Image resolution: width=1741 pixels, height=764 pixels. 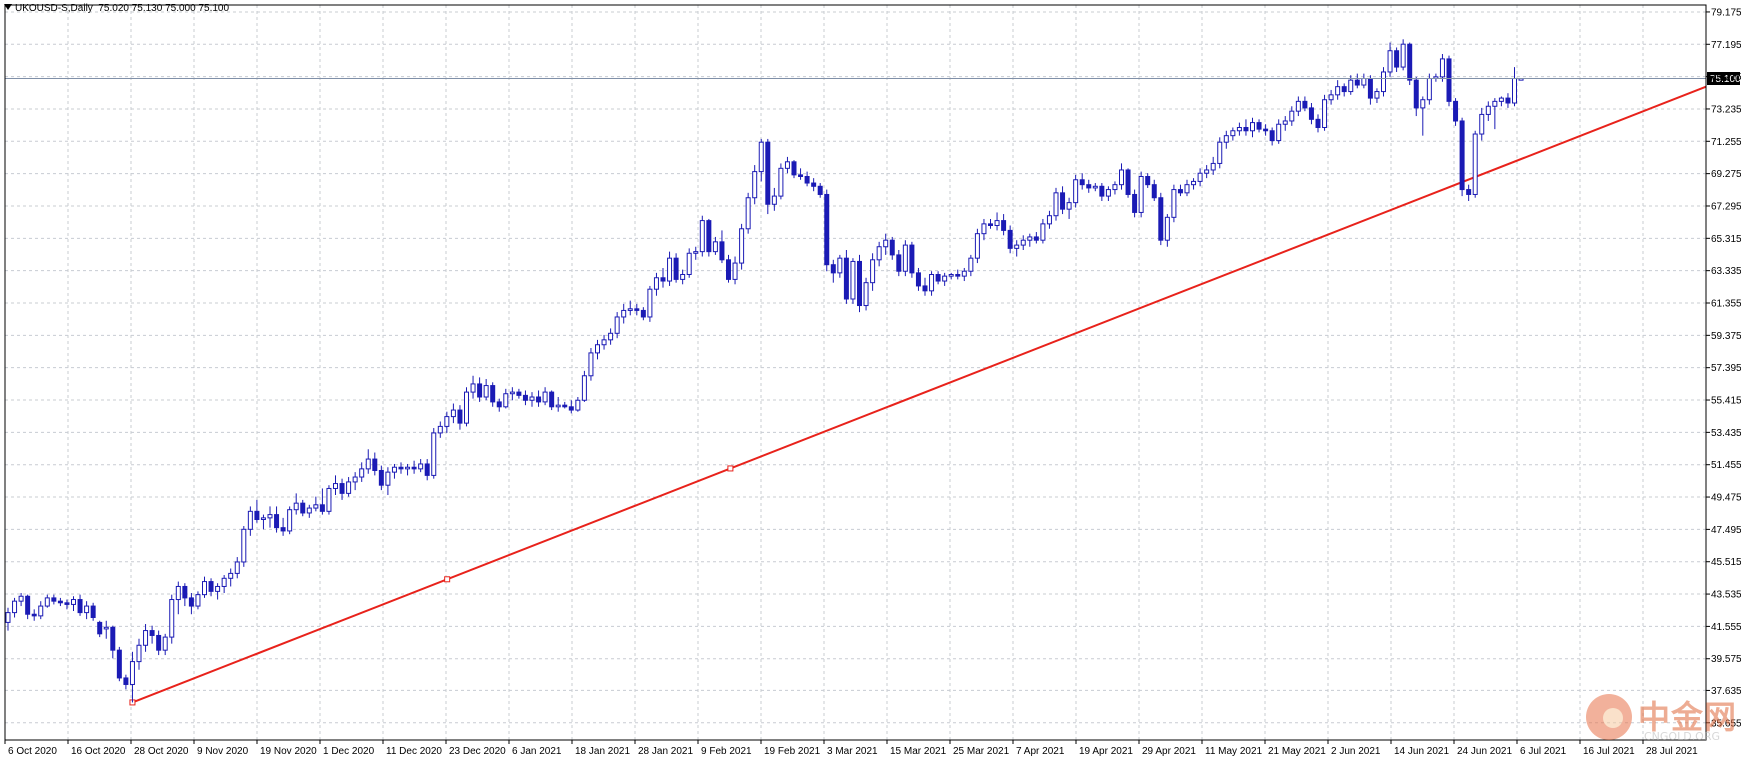 What do you see at coordinates (414, 751) in the screenshot?
I see `x-tick-label: 11 Dec 2020` at bounding box center [414, 751].